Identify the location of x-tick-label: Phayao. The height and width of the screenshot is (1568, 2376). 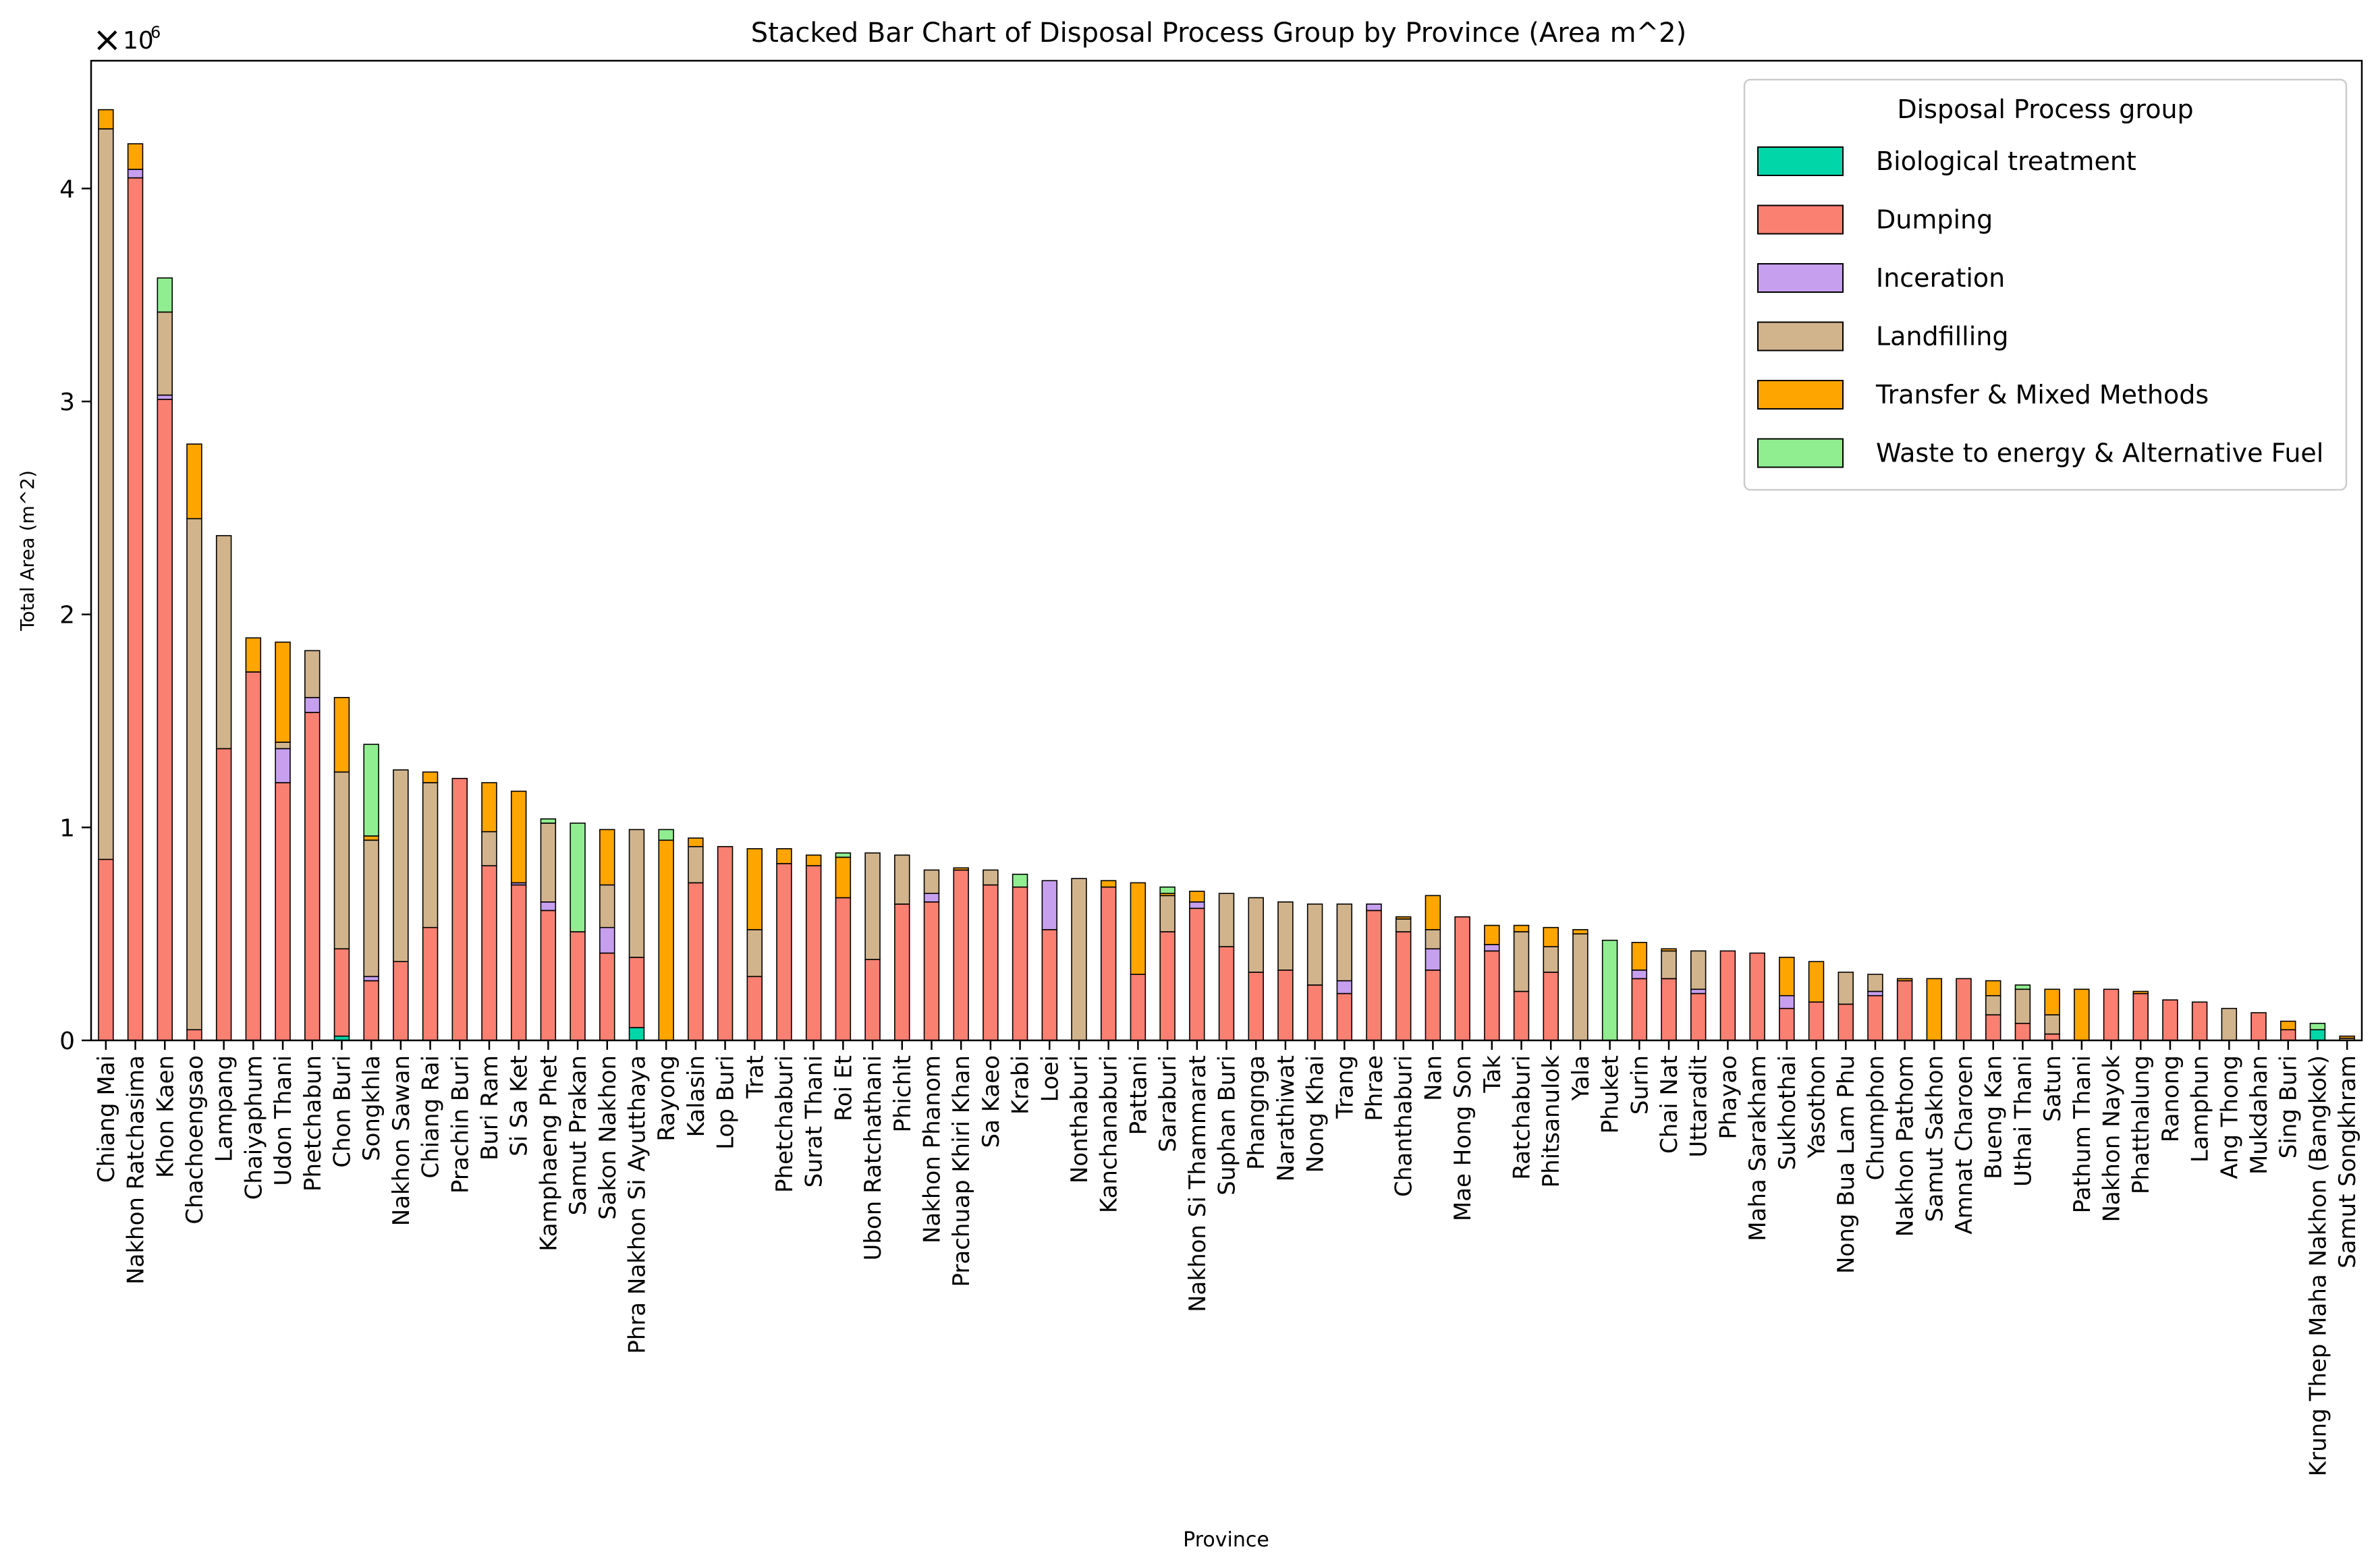
(1728, 1097).